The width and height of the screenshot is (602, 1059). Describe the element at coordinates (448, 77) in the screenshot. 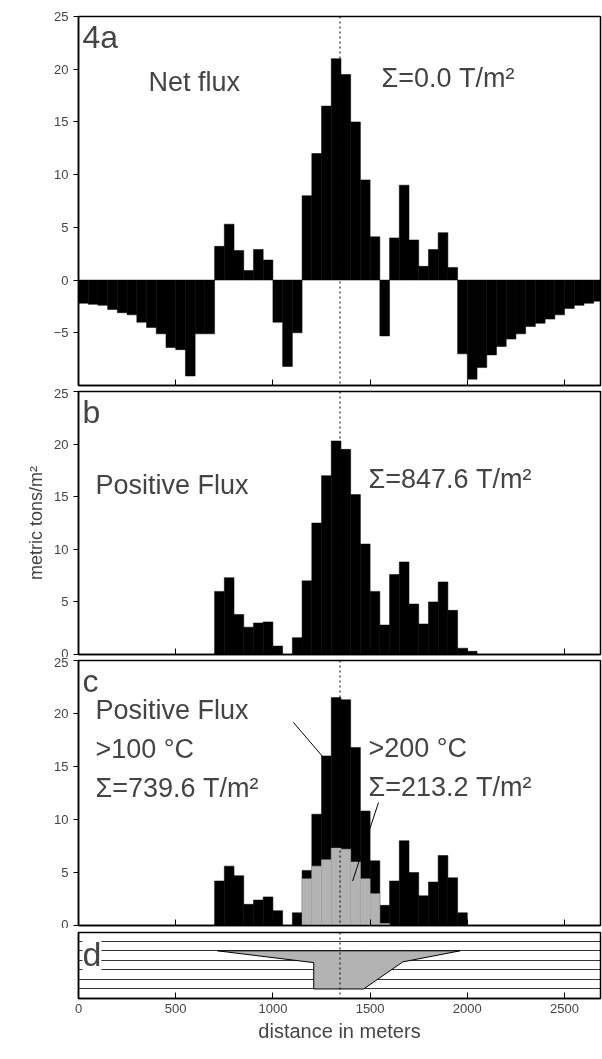

I see `annotation: Σ=0.0 T/m²` at that location.